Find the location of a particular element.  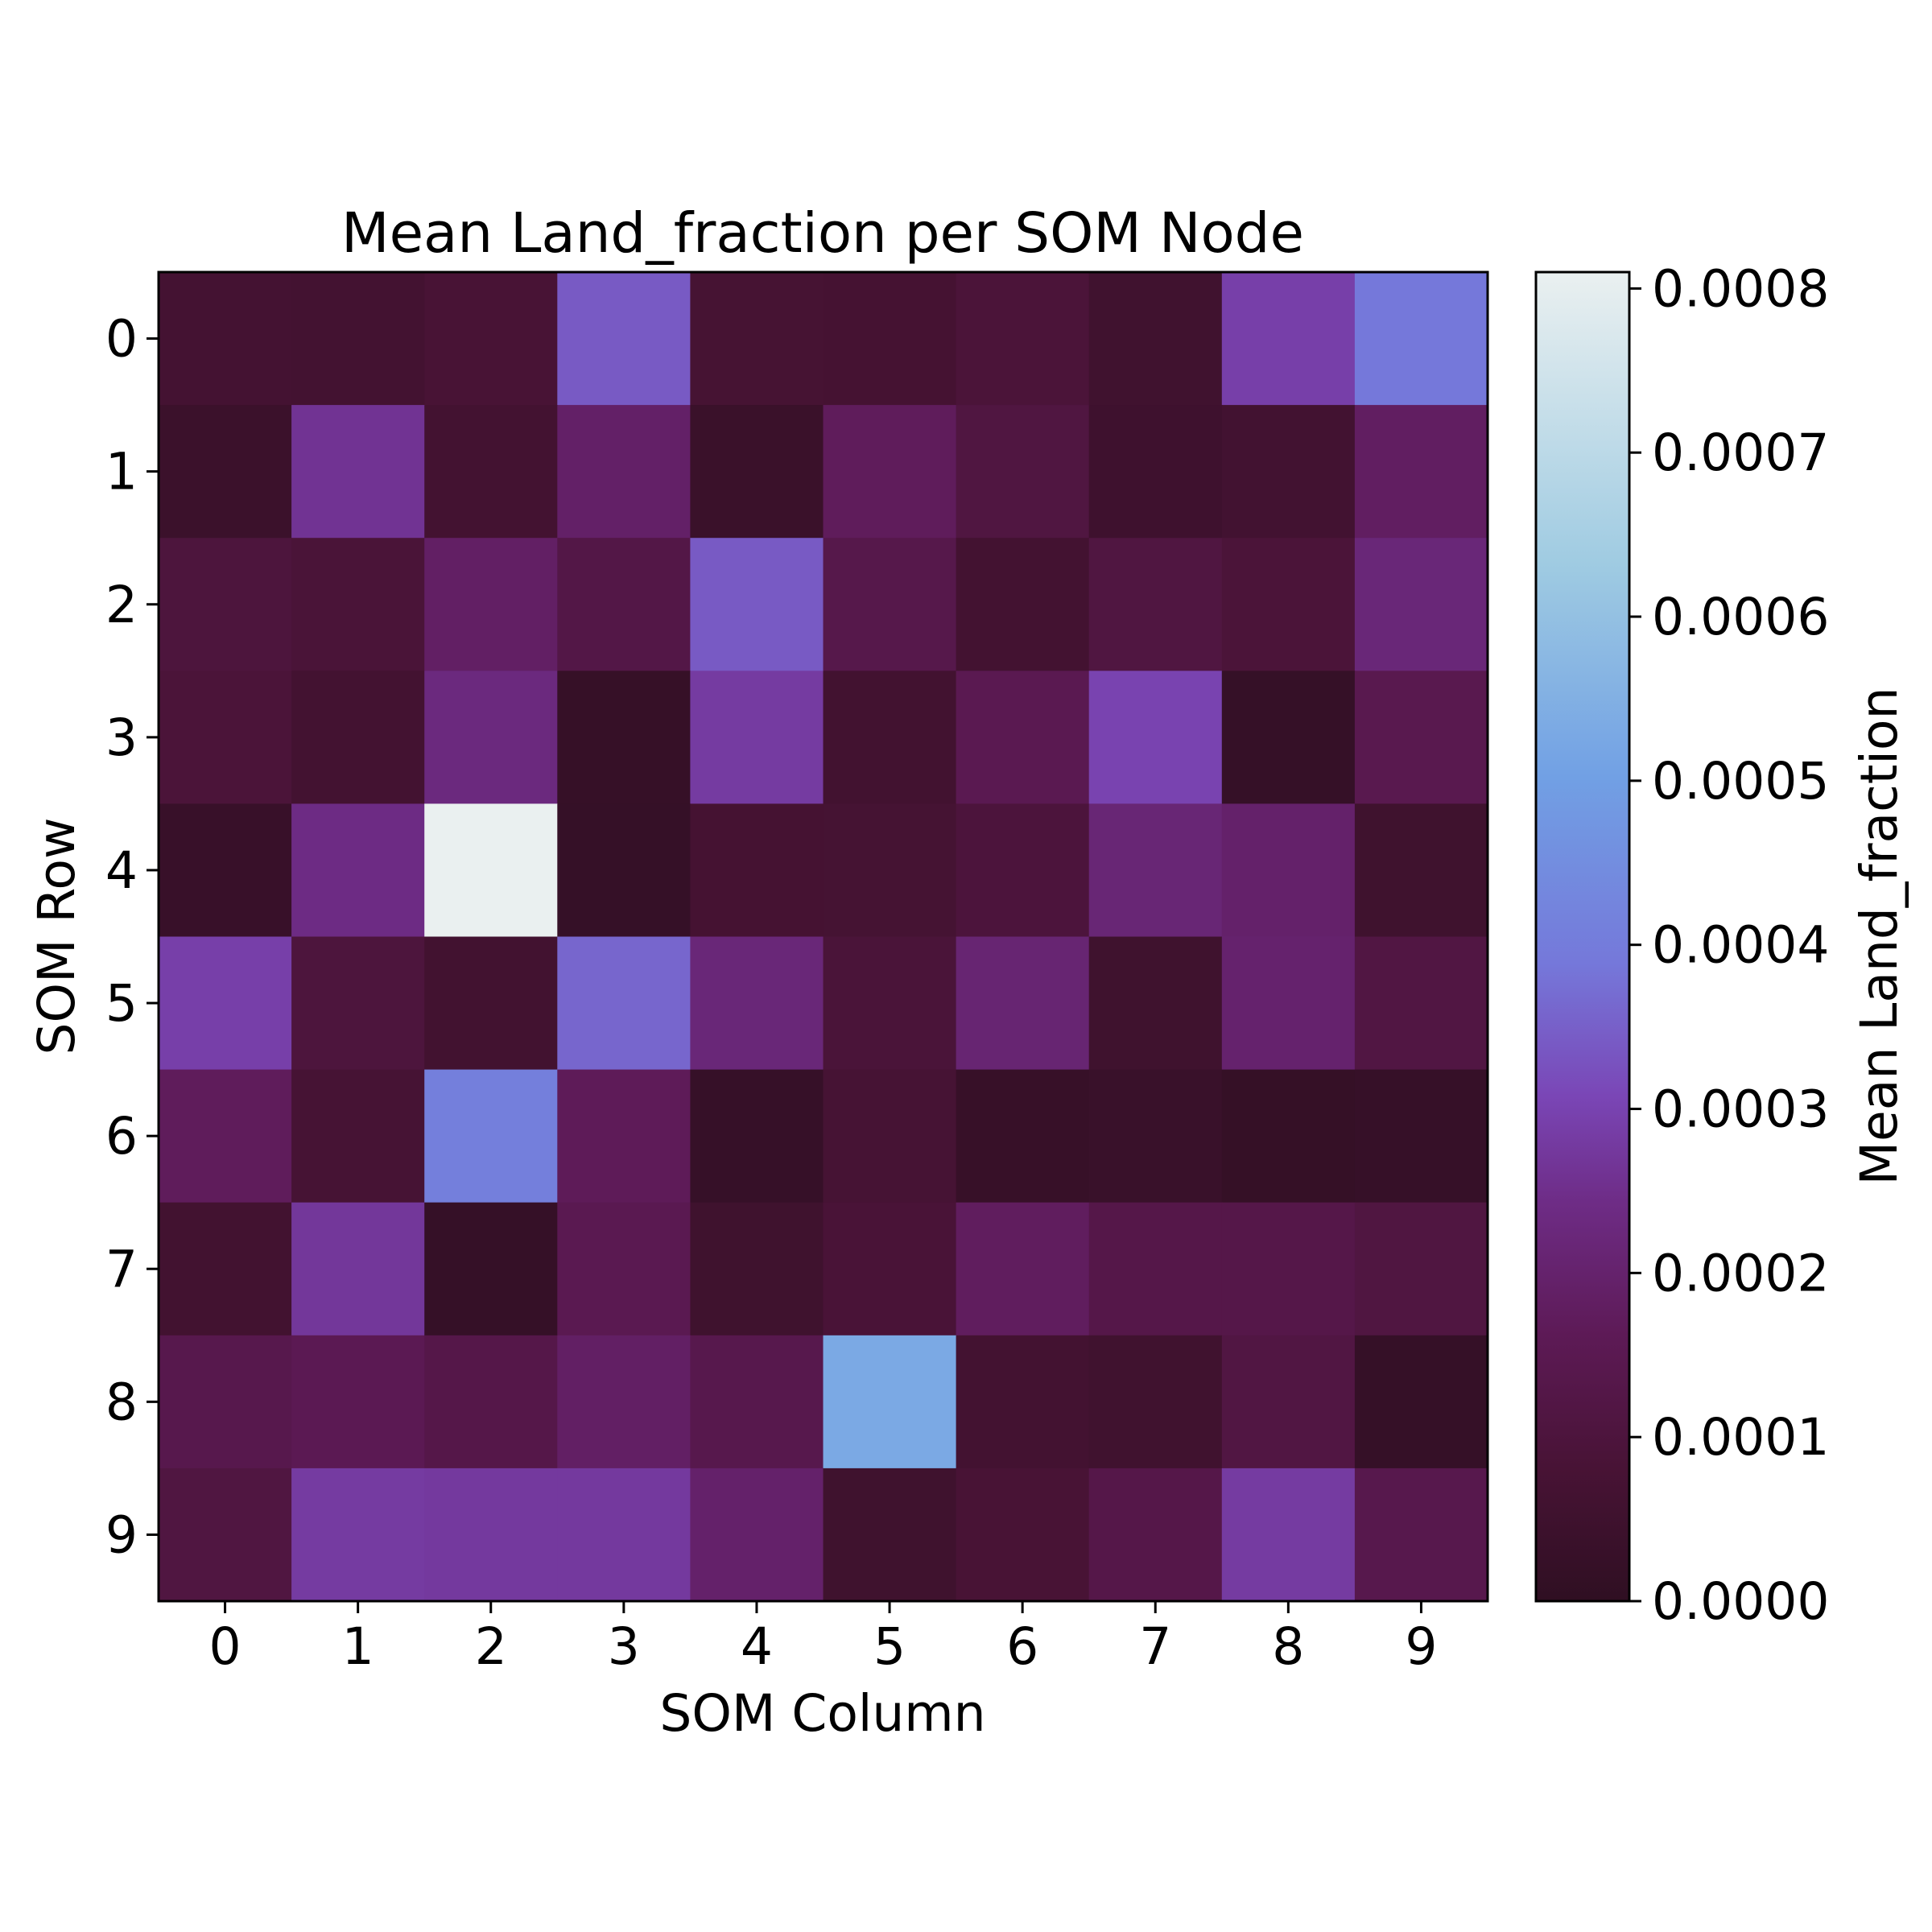

heatmap-cell-r5-c0 is located at coordinates (225, 1003).